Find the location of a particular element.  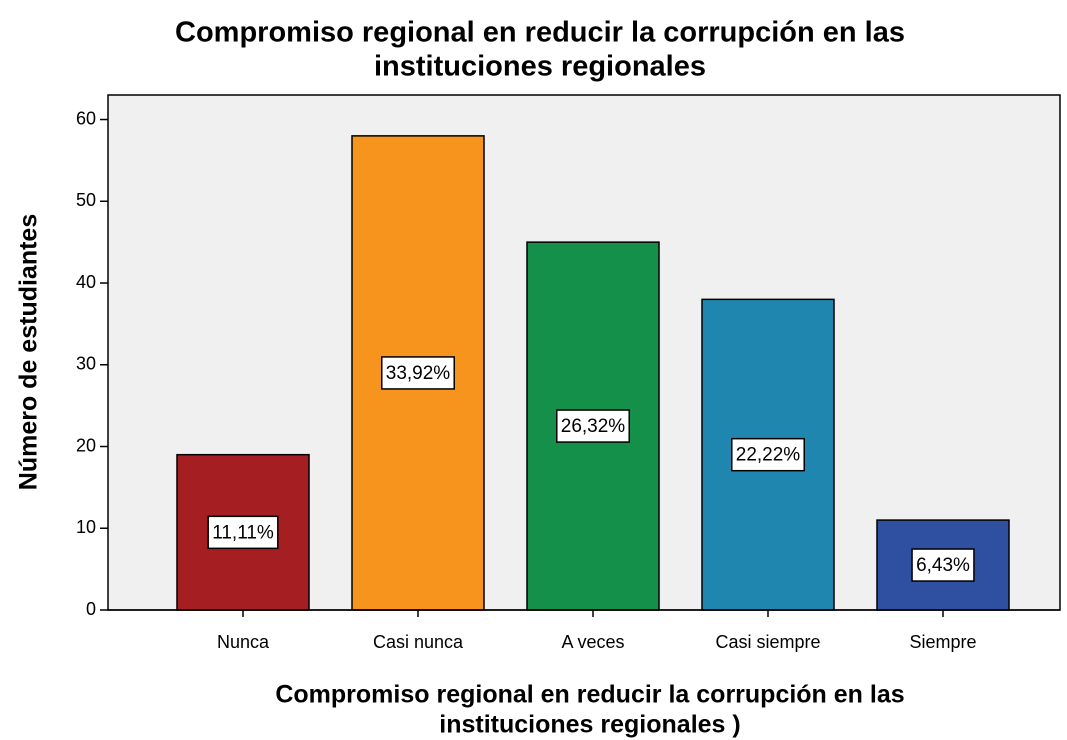

y-tick-label: 40 is located at coordinates (86, 282).